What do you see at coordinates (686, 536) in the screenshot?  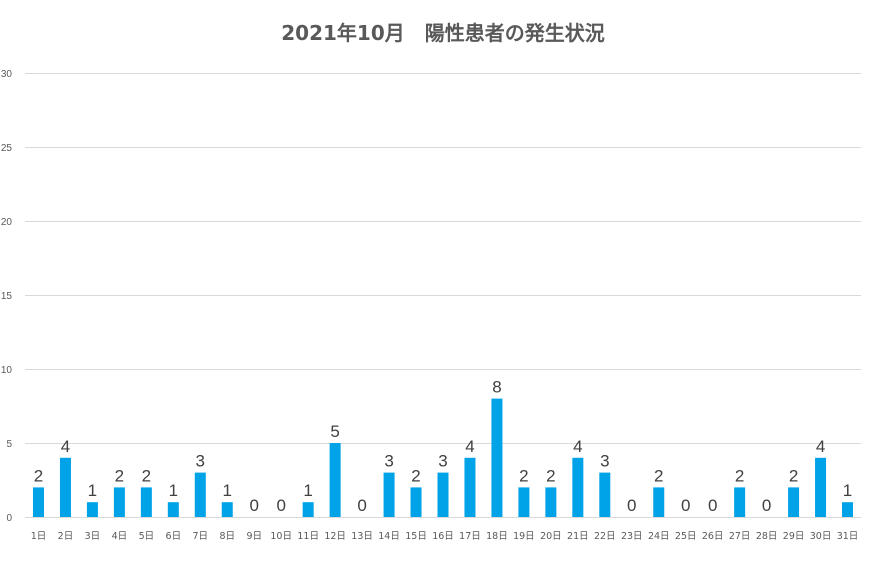 I see `x-tick-label: 25日` at bounding box center [686, 536].